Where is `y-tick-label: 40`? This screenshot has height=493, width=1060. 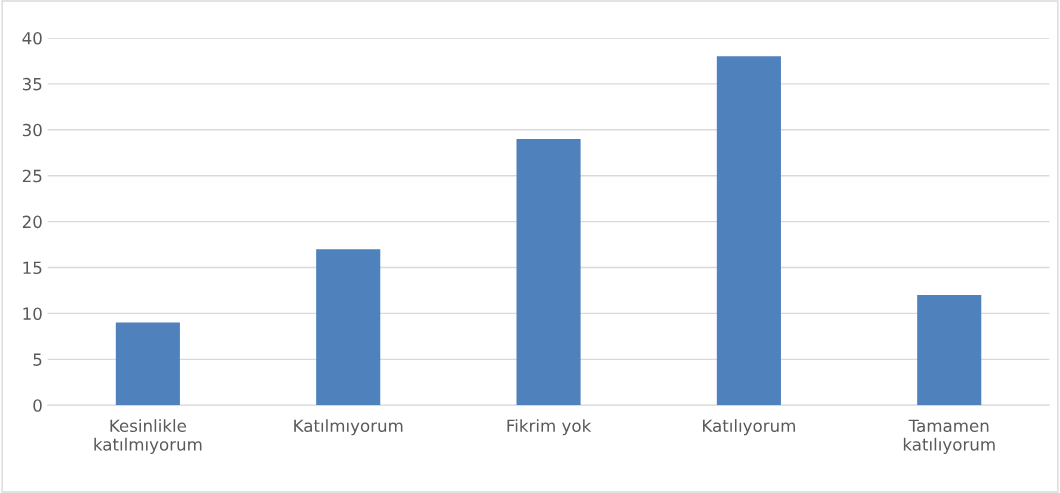
y-tick-label: 40 is located at coordinates (32, 38).